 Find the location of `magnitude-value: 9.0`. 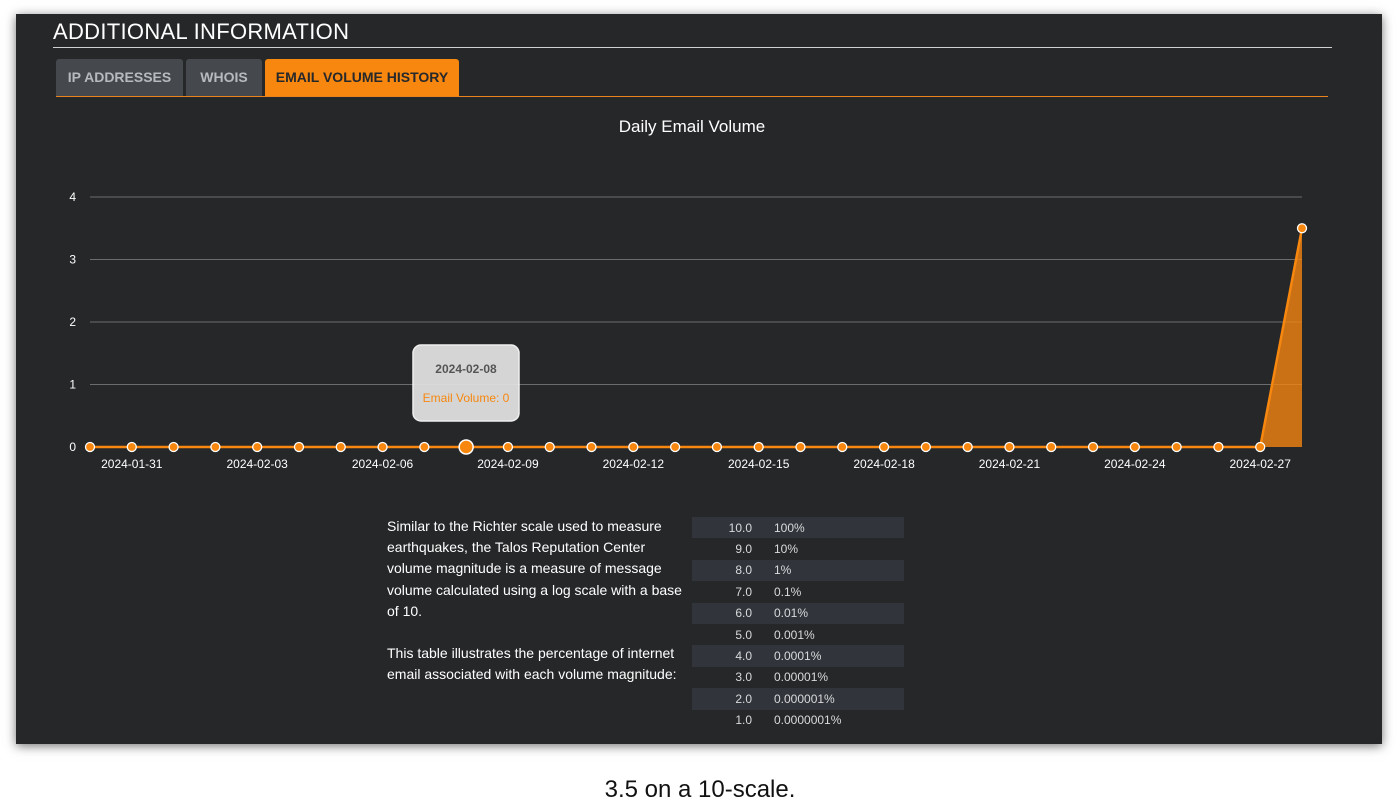

magnitude-value: 9.0 is located at coordinates (743, 549).